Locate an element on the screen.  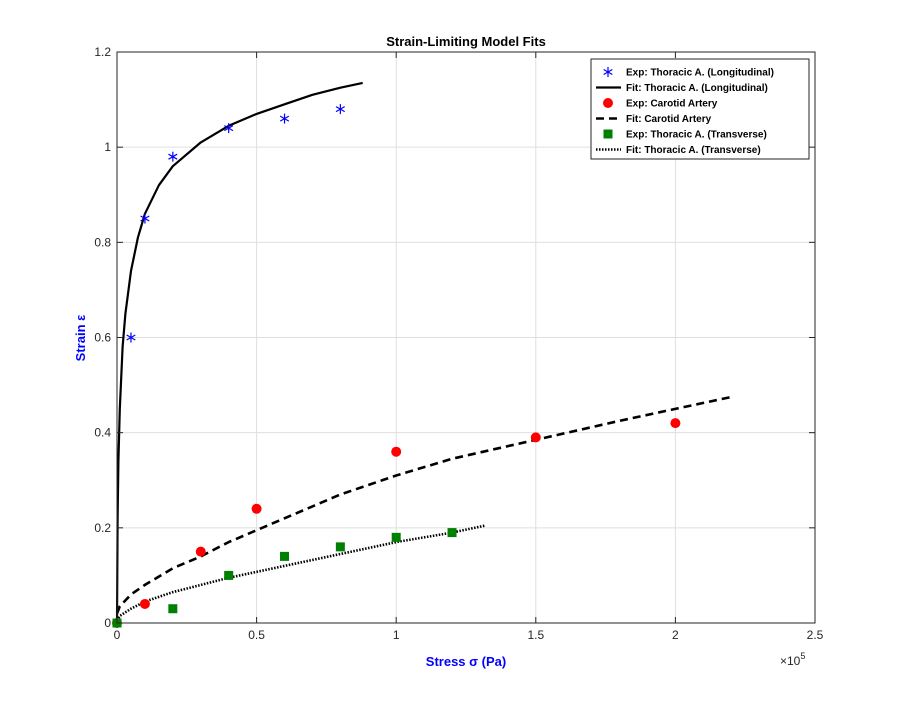
legend-entry-label: Exp: Thoracic A. (Transverse) is located at coordinates (696, 135).